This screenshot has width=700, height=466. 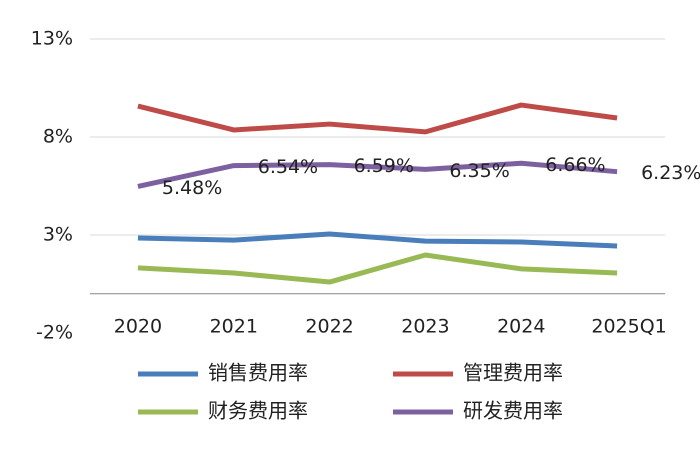 I want to click on data-label: 6.54%, so click(x=288, y=167).